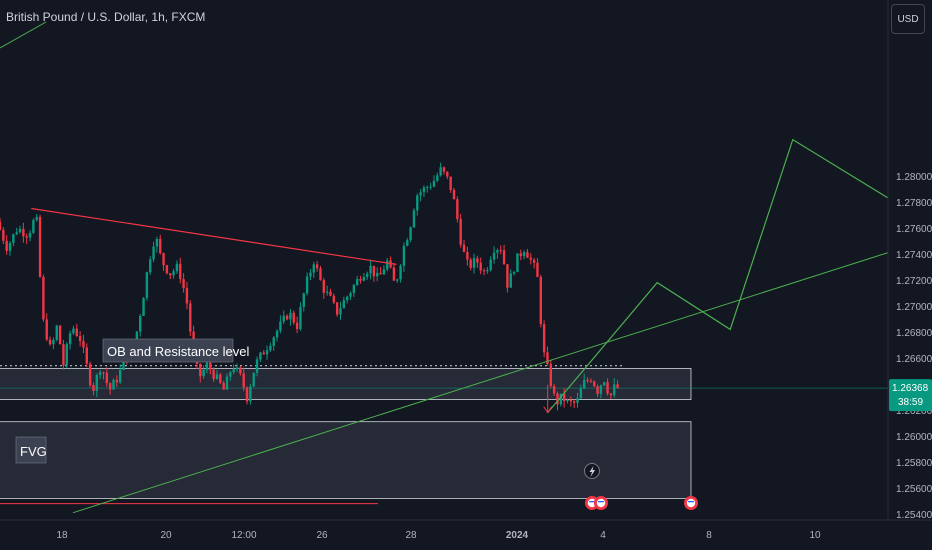 The image size is (932, 550). Describe the element at coordinates (815, 535) in the screenshot. I see `time-tick-label: 10` at that location.